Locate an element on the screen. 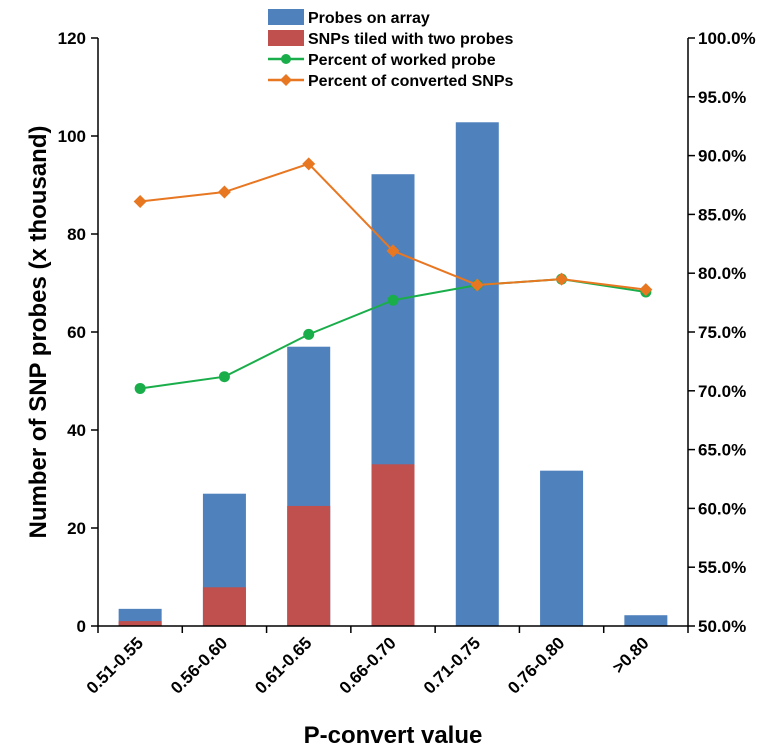 The width and height of the screenshot is (771, 752). x-tick-label: 0.61-0.65 is located at coordinates (283, 665).